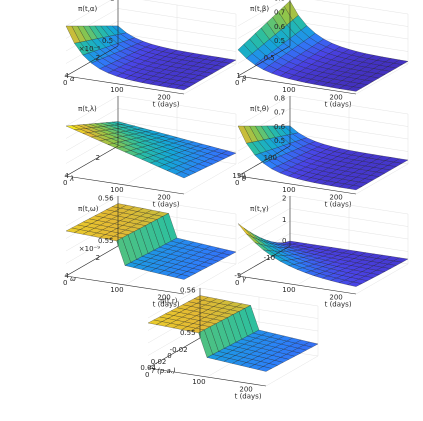 The height and width of the screenshot is (421, 423). I want to click on y-axis-label: α, so click(72, 79).